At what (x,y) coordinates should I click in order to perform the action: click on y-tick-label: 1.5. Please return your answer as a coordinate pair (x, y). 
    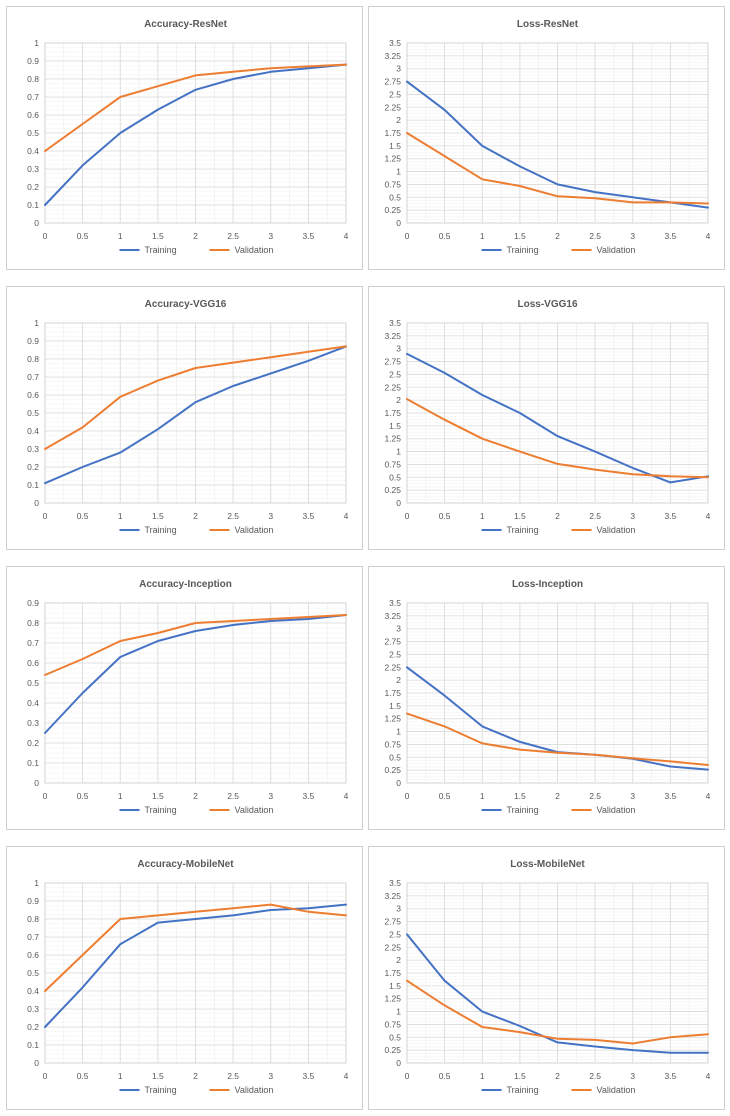
    Looking at the image, I should click on (395, 426).